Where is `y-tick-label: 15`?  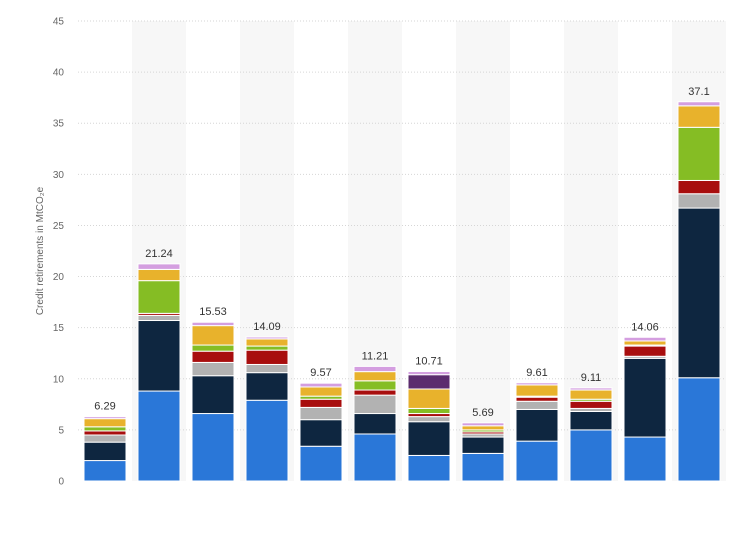
y-tick-label: 15 is located at coordinates (59, 328).